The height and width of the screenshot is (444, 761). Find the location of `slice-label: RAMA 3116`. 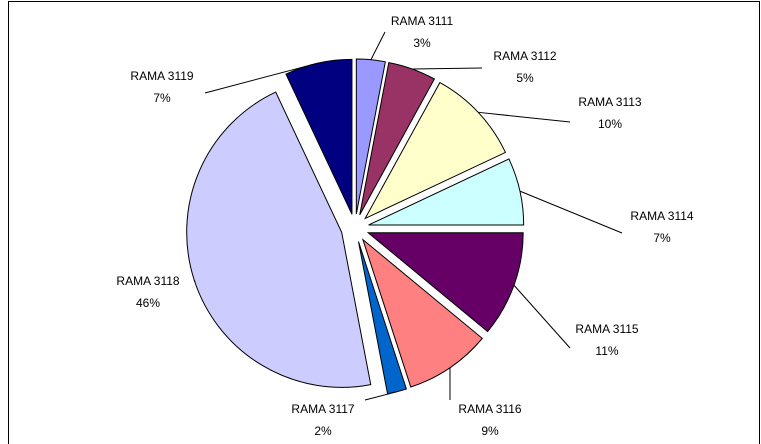

slice-label: RAMA 3116 is located at coordinates (489, 409).